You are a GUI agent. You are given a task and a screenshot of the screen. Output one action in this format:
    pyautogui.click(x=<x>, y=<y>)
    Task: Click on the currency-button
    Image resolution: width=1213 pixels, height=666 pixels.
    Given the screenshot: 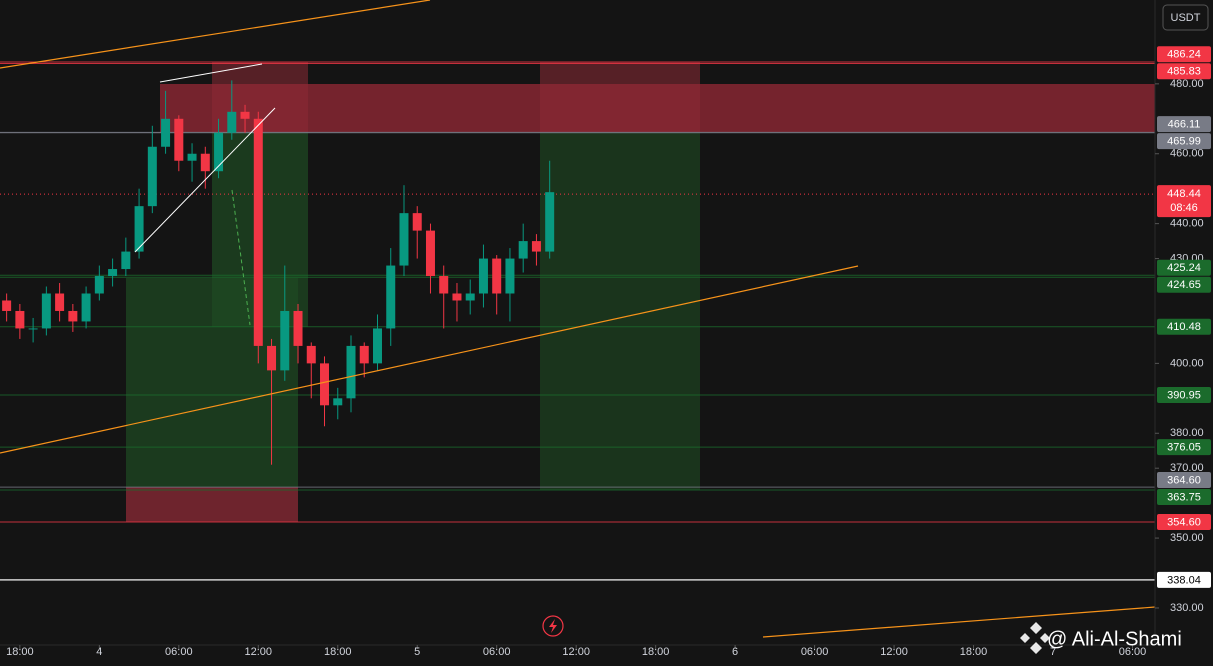 What is the action you would take?
    pyautogui.click(x=1185, y=17)
    